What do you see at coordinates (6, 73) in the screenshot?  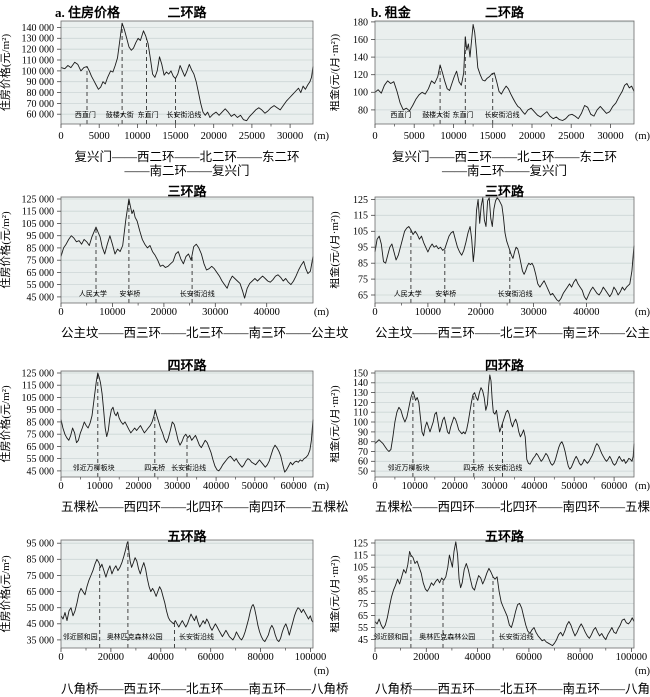 I see `y-axis-title: 住房价格(元/m²)` at bounding box center [6, 73].